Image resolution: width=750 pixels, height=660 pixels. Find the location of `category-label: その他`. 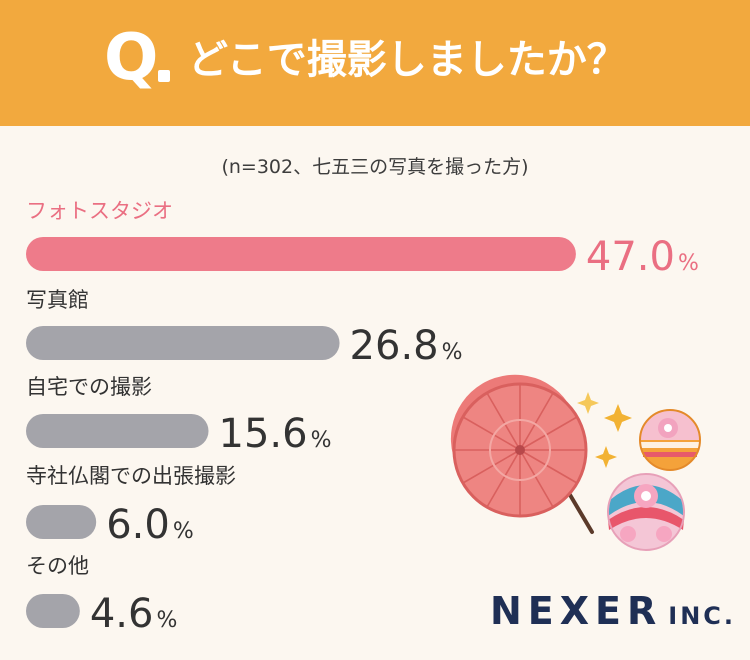

category-label: その他 is located at coordinates (57, 566).